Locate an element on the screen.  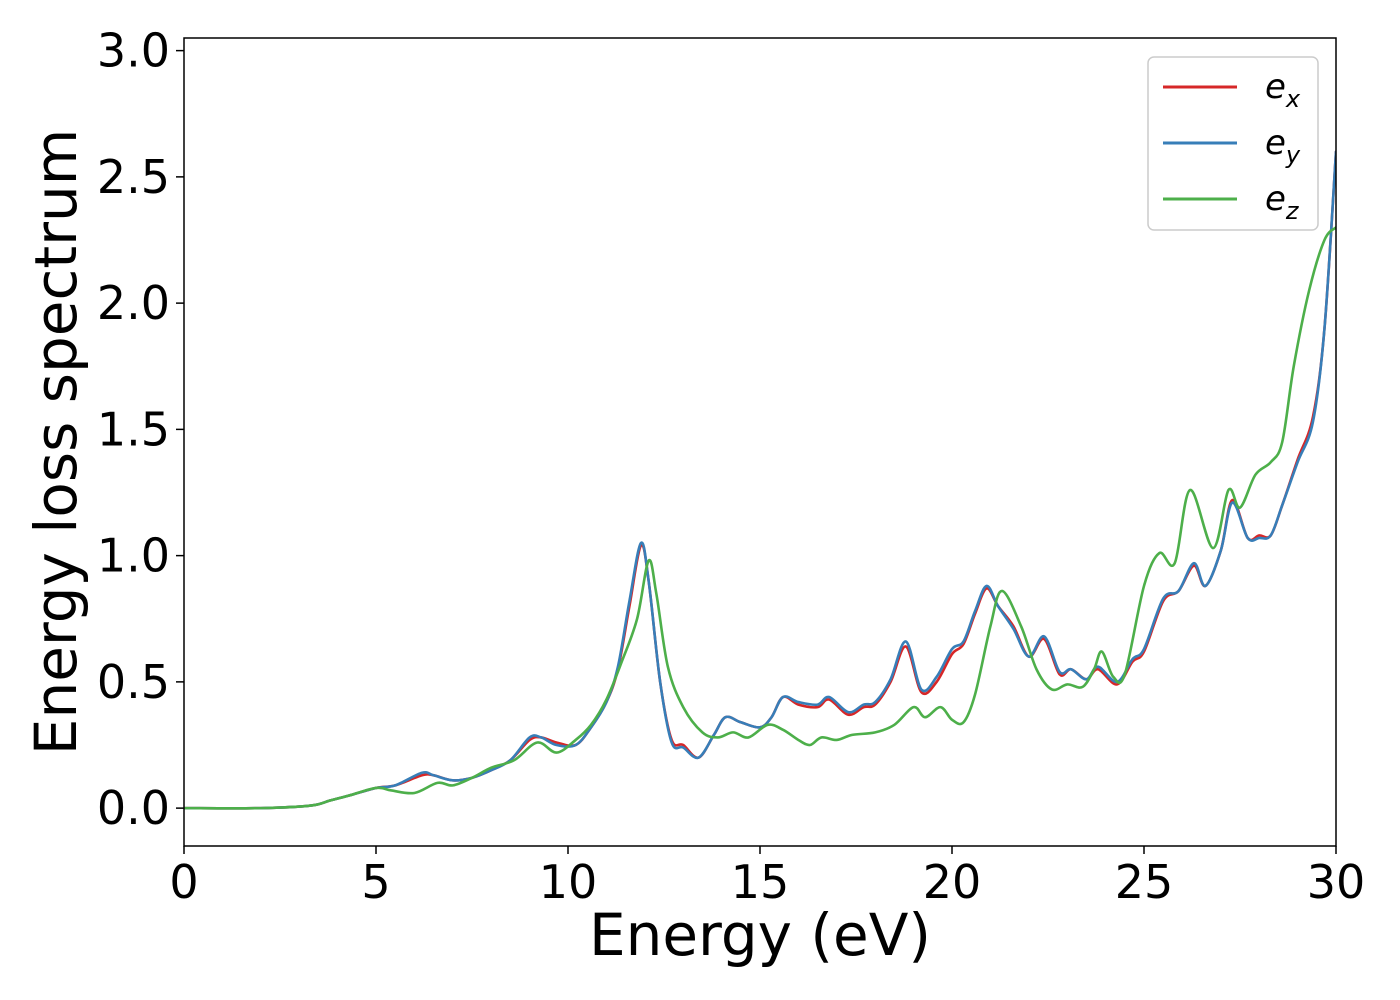
legend-label-e-x: ex is located at coordinates (1283, 90).